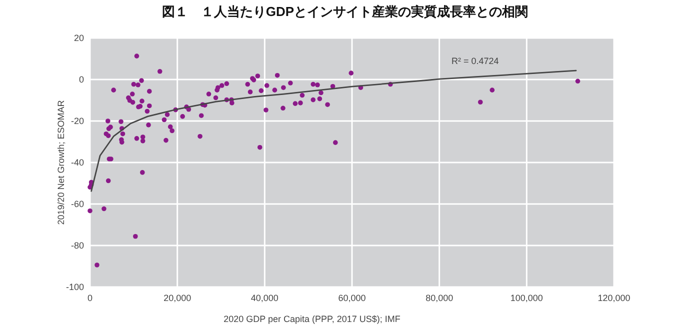 Image resolution: width=690 pixels, height=332 pixels. What do you see at coordinates (90, 298) in the screenshot?
I see `x-tick-label: 0` at bounding box center [90, 298].